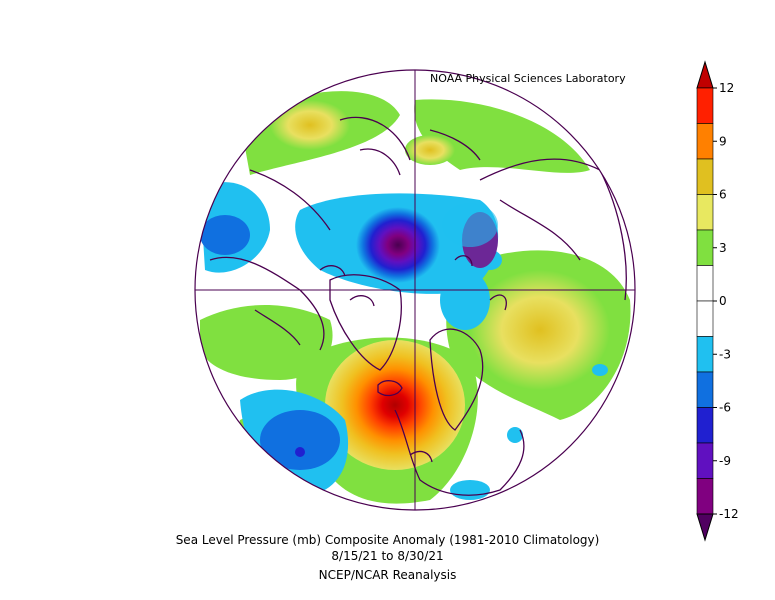 This screenshot has height=600, width=775. What do you see at coordinates (395, 405) in the screenshot?
I see `positive-anomaly-max` at bounding box center [395, 405].